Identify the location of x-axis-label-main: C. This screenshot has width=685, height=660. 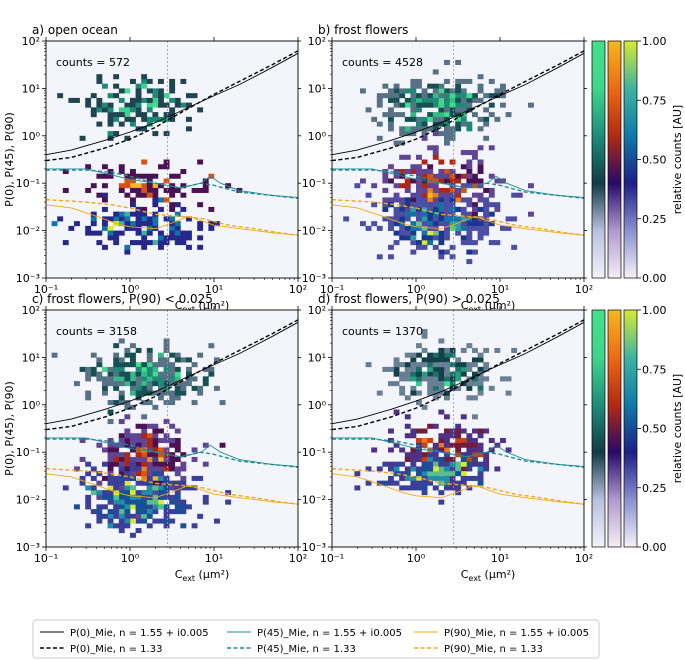
(179, 305).